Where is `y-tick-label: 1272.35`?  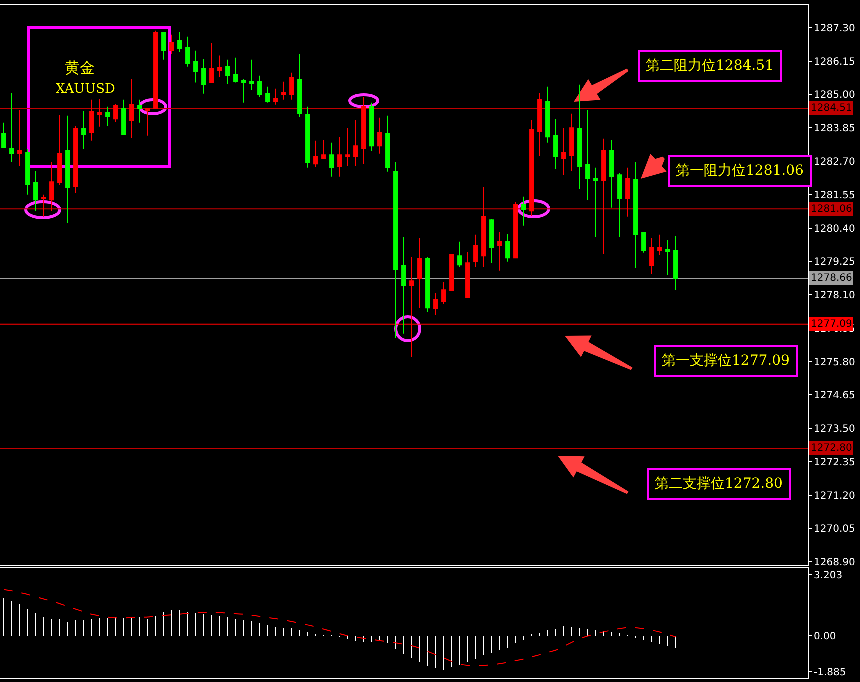 y-tick-label: 1272.35 is located at coordinates (835, 462).